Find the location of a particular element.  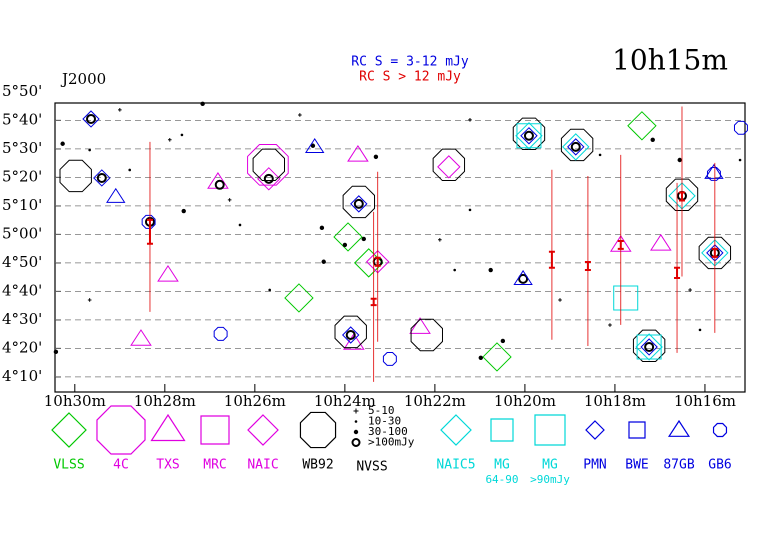

y-tick-label: 4°40' is located at coordinates (22, 290).